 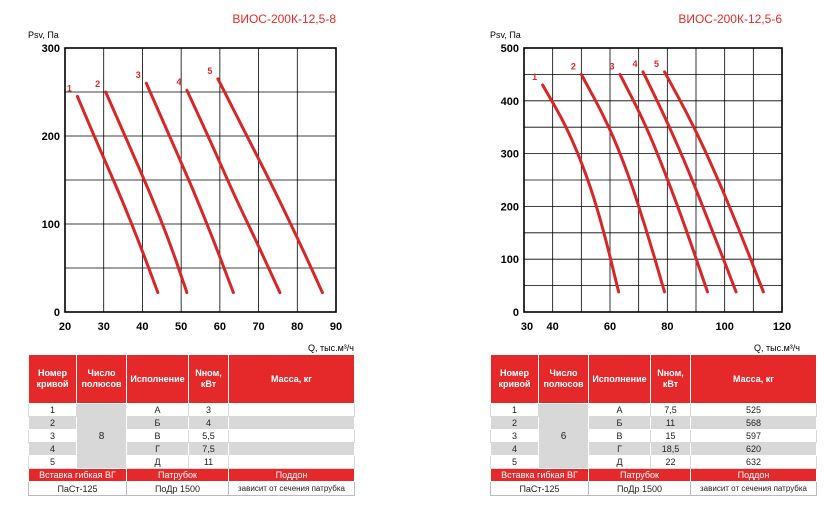 What do you see at coordinates (258, 327) in the screenshot?
I see `x-tick-label: 70` at bounding box center [258, 327].